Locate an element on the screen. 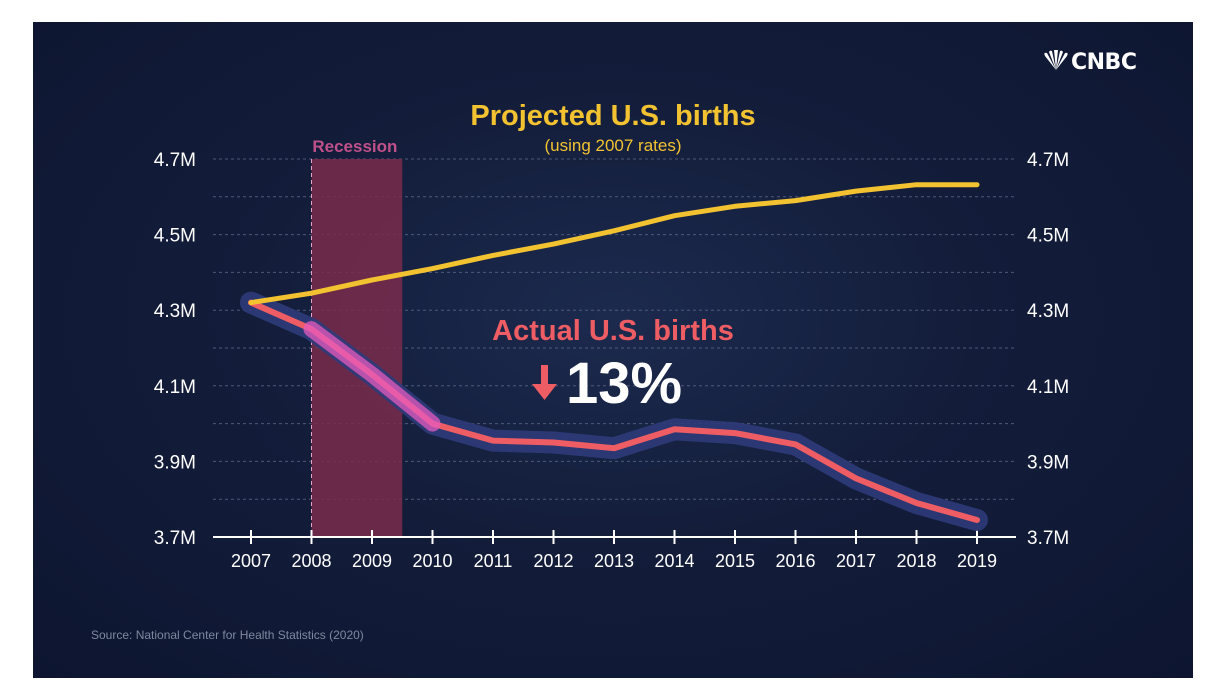  x-tick-label: 2010 is located at coordinates (432, 561).